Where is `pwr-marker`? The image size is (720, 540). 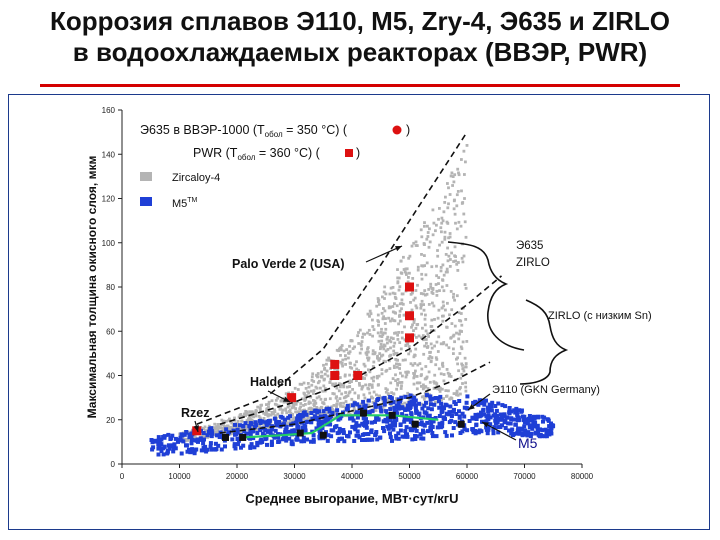
pwr-marker is located at coordinates (409, 287).